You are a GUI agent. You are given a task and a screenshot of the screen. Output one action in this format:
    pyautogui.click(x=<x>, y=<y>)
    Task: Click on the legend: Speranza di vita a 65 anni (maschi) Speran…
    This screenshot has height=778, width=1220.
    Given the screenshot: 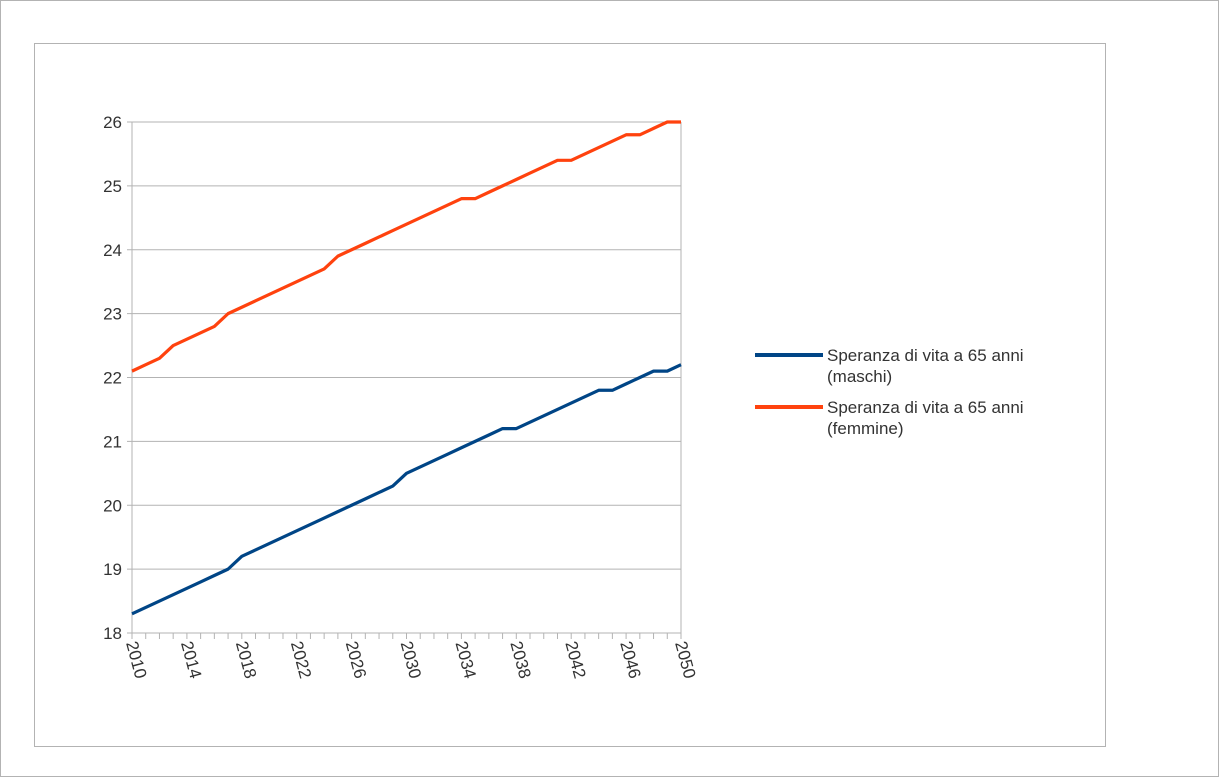 What is the action you would take?
    pyautogui.click(x=889, y=392)
    